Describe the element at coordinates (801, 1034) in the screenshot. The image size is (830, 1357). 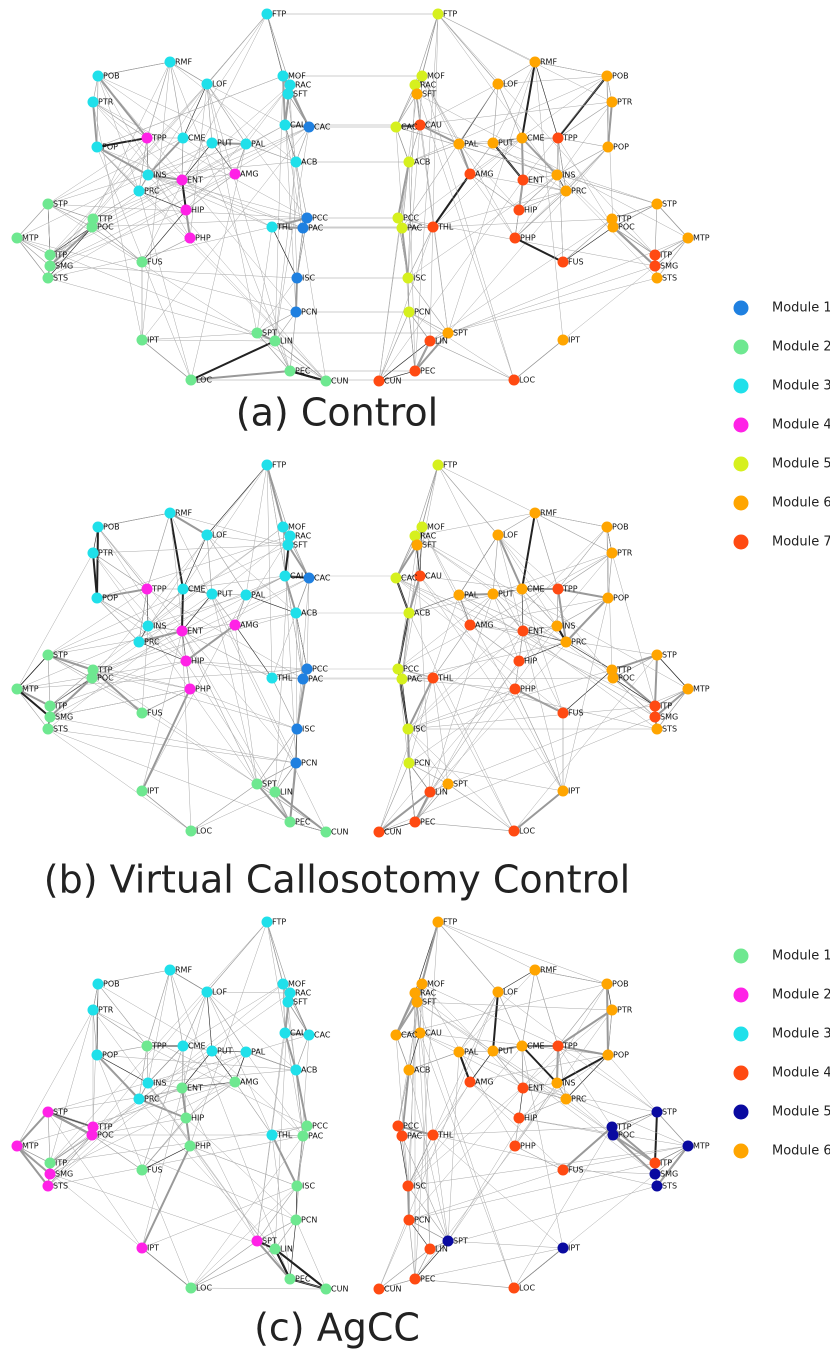
I see `legend-label: Module 3` at that location.